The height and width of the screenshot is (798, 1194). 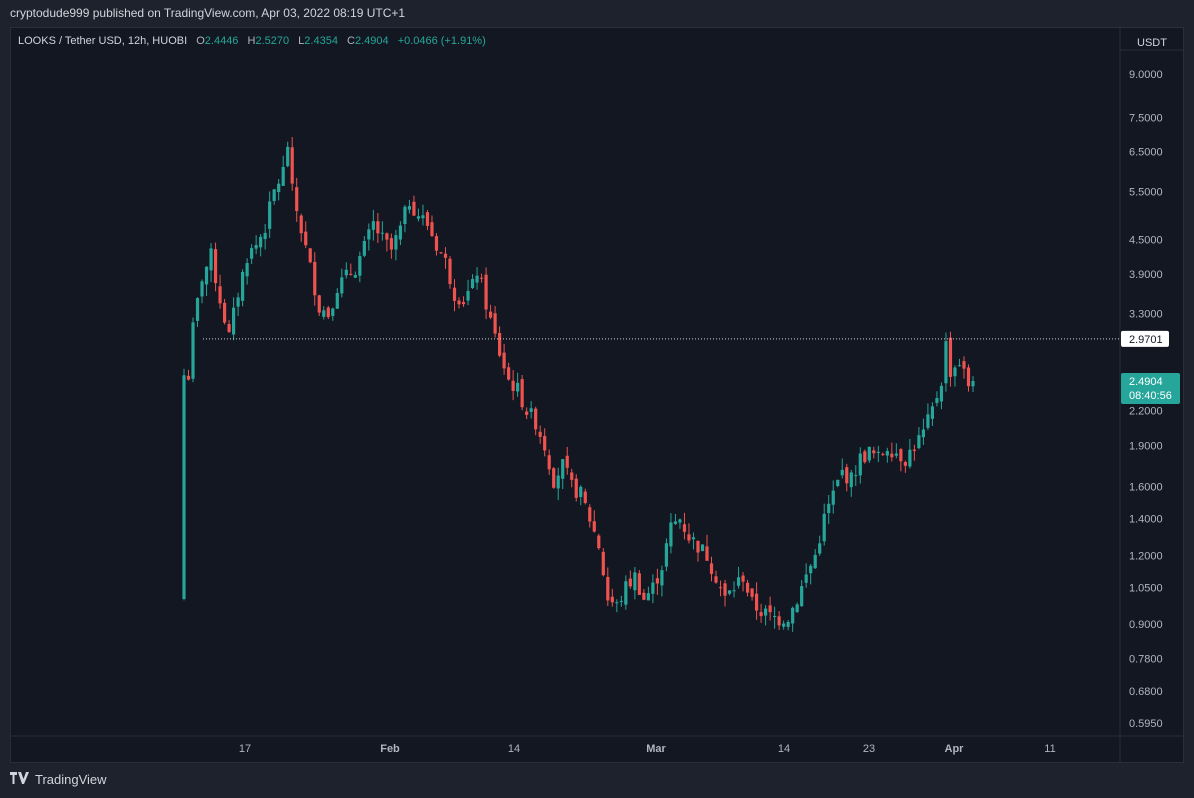 What do you see at coordinates (784, 749) in the screenshot?
I see `x-tick-label: 14` at bounding box center [784, 749].